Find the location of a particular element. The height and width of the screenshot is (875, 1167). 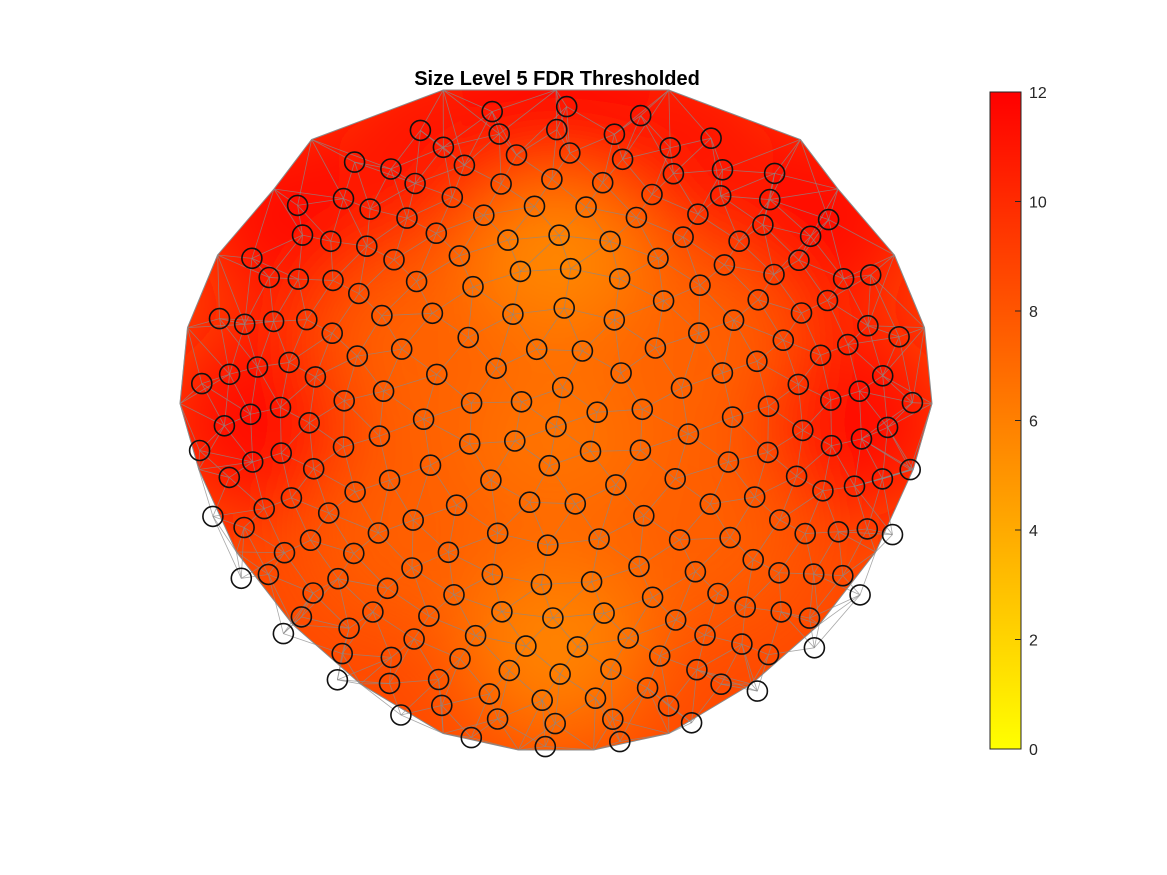

chart-title: Size Level 5 FDR Thresholded is located at coordinates (557, 79).